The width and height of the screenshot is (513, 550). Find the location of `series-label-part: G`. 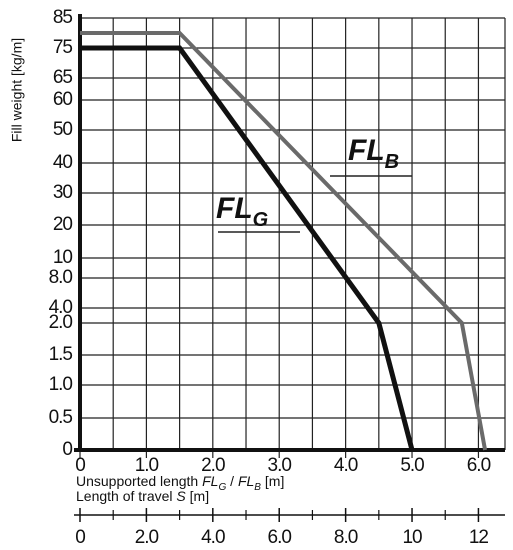

series-label-part: G is located at coordinates (261, 220).